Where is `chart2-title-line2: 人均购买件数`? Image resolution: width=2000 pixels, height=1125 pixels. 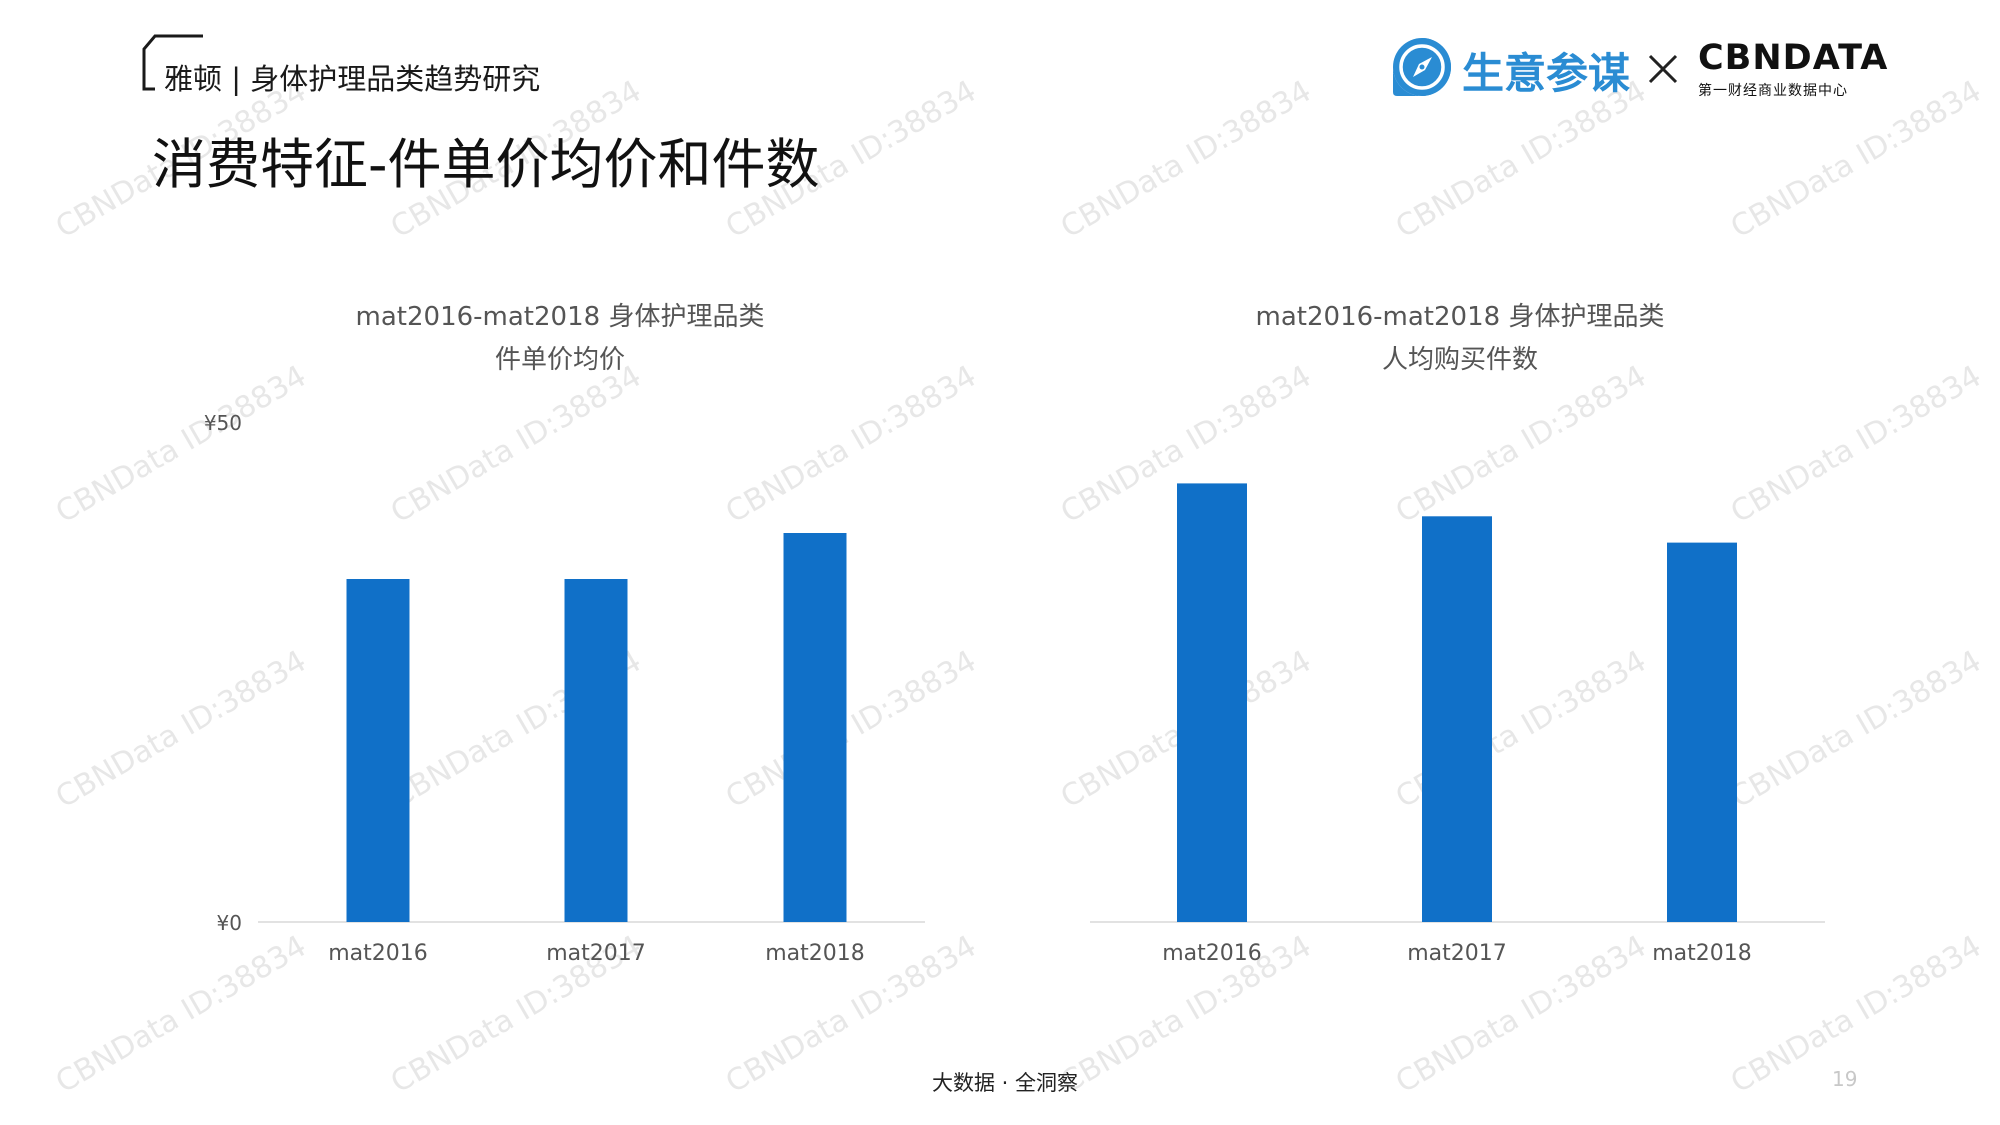 chart2-title-line2: 人均购买件数 is located at coordinates (1459, 360).